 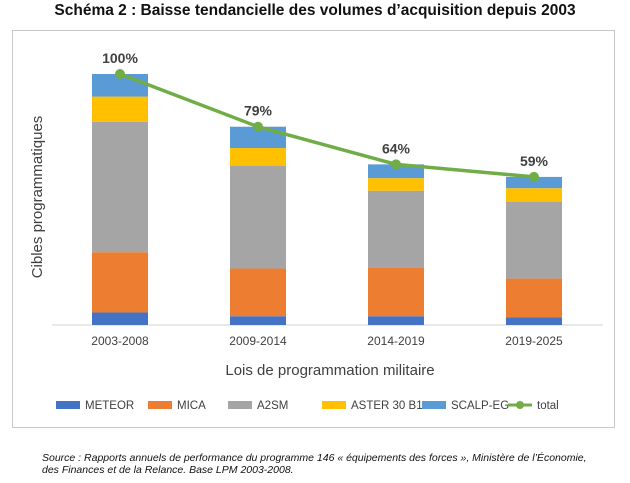 What do you see at coordinates (534, 341) in the screenshot?
I see `x-tick-label: 2019-2025` at bounding box center [534, 341].